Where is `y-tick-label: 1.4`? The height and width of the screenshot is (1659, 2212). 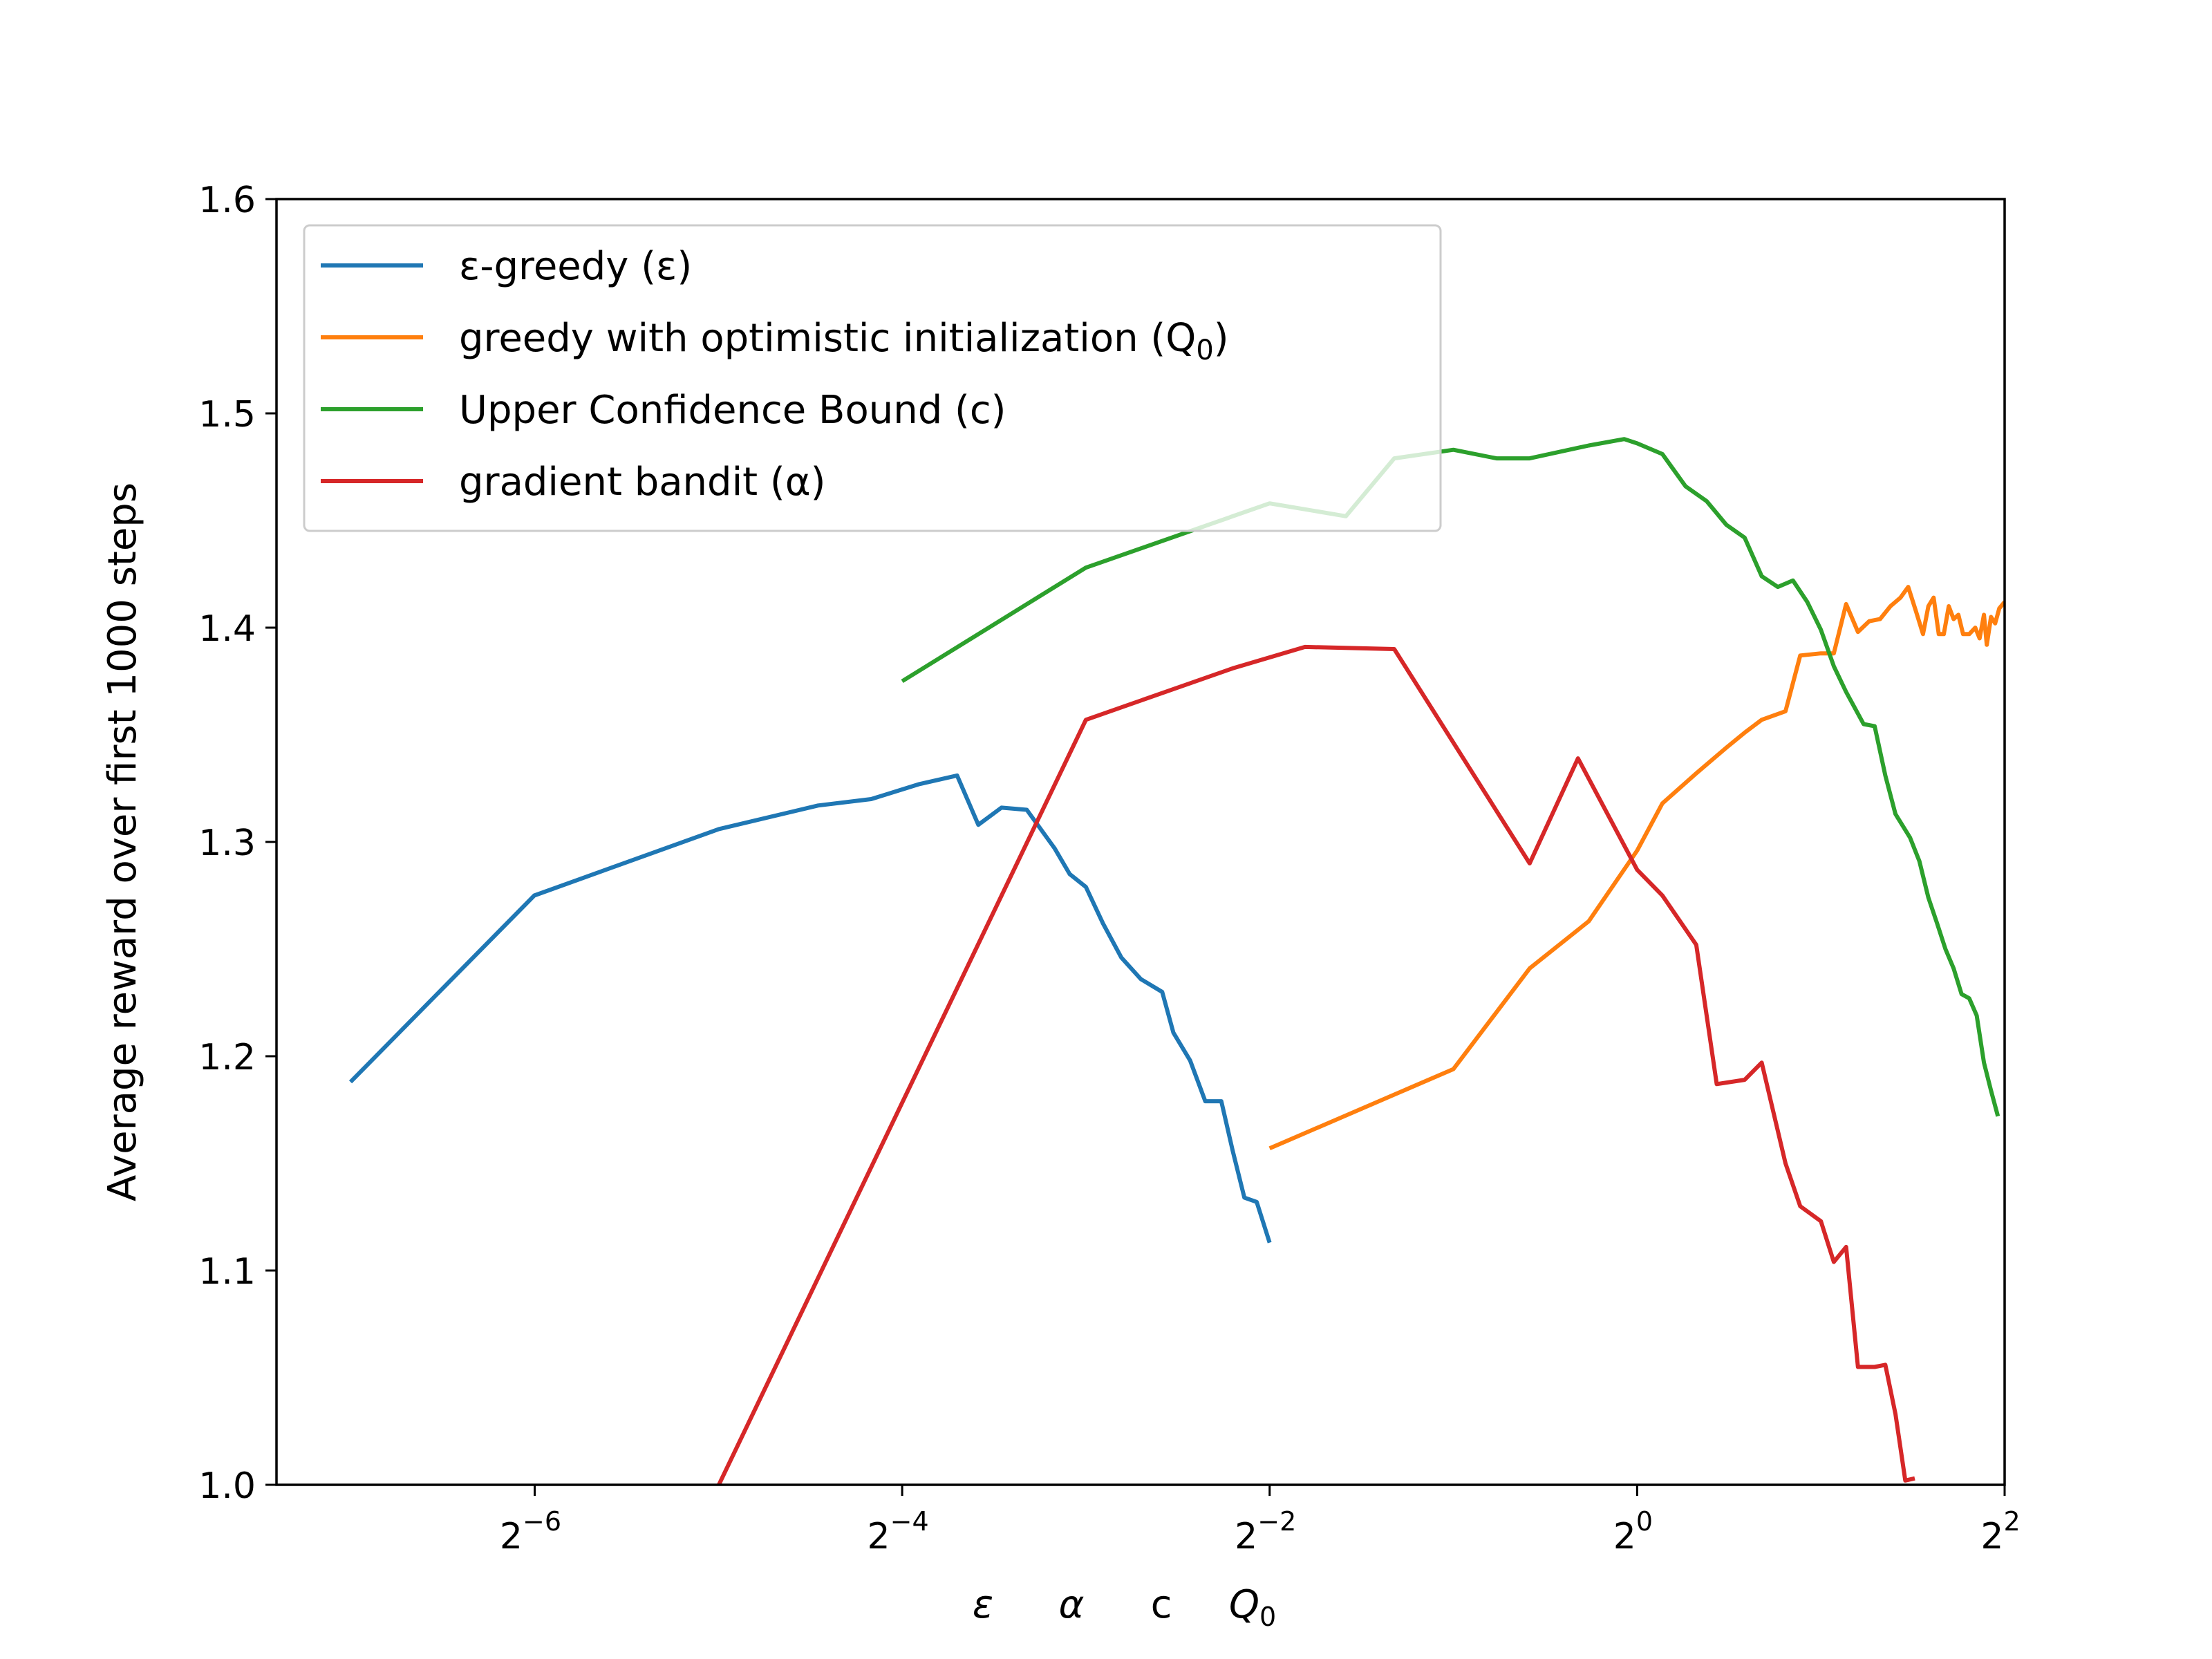 y-tick-label: 1.4 is located at coordinates (227, 629).